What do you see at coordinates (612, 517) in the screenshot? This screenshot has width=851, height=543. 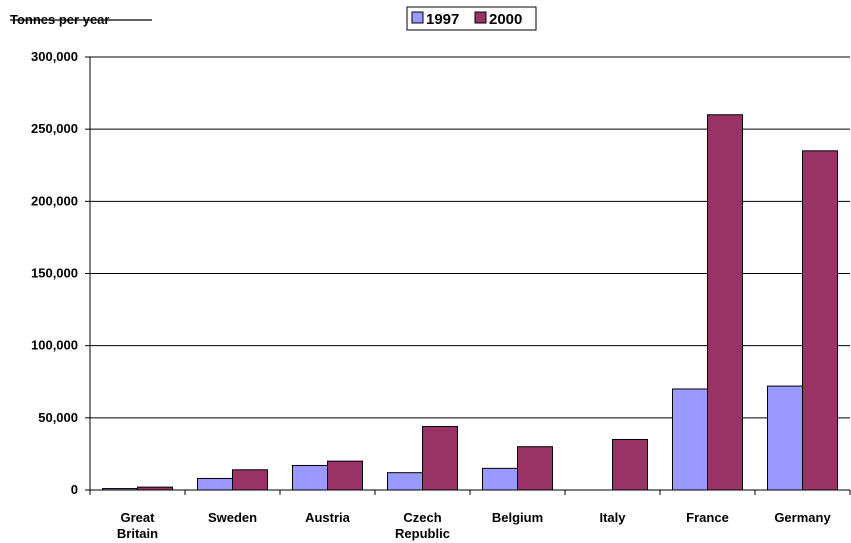 I see `x-tick-label: Italy` at bounding box center [612, 517].